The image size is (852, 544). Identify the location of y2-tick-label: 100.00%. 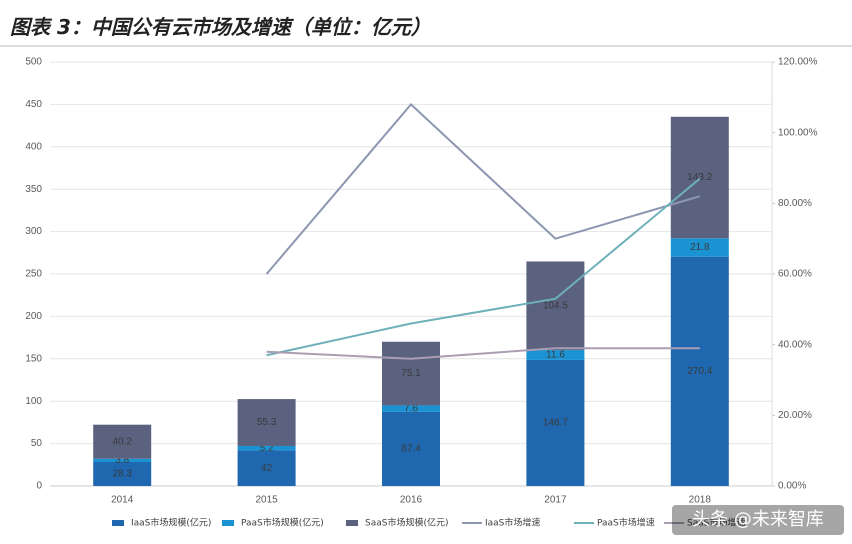
(798, 132).